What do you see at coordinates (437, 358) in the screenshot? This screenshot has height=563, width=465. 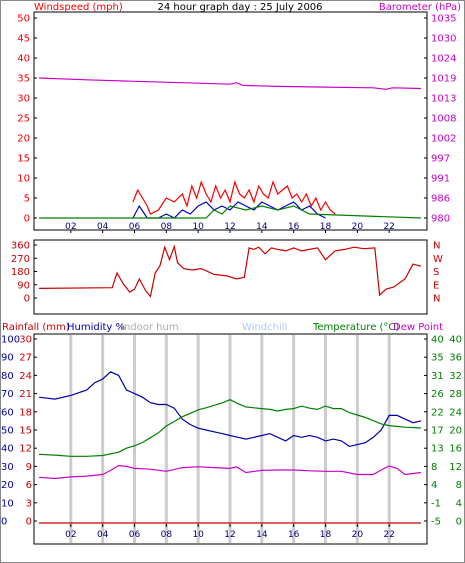 I see `temperature-y-tick-label: 35` at bounding box center [437, 358].